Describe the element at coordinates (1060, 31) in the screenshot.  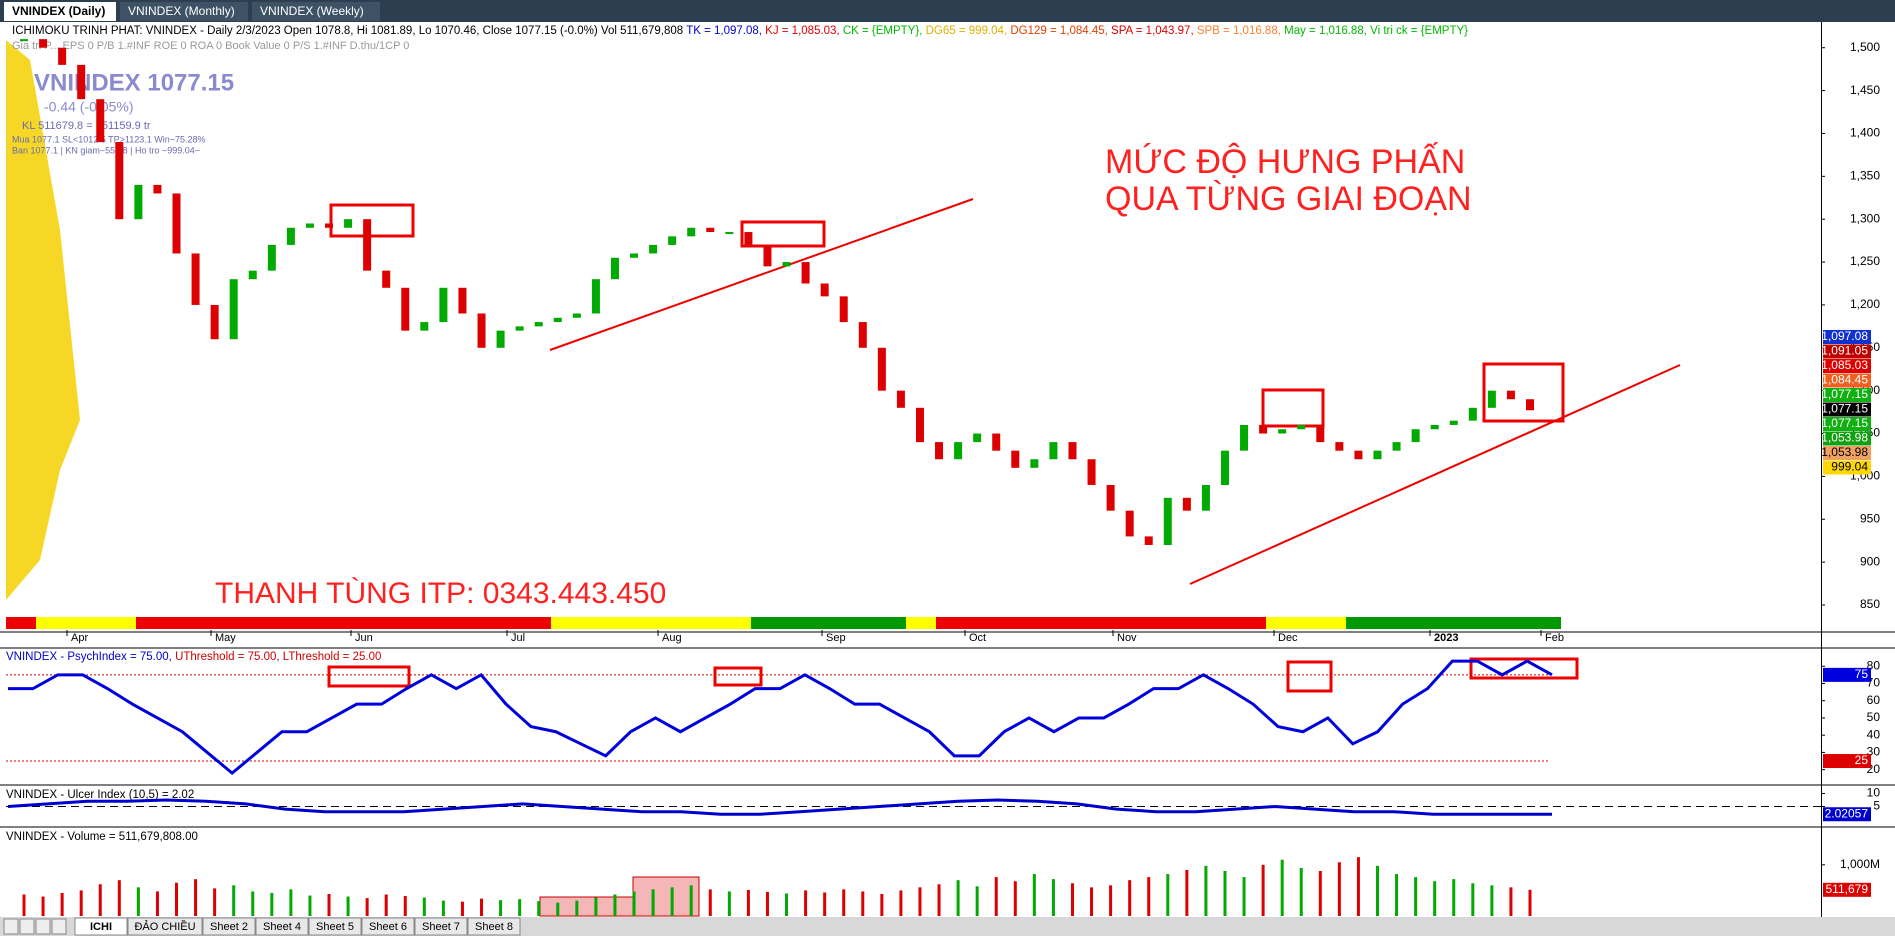
I see `header-item: DG129 = 1,084.45,` at that location.